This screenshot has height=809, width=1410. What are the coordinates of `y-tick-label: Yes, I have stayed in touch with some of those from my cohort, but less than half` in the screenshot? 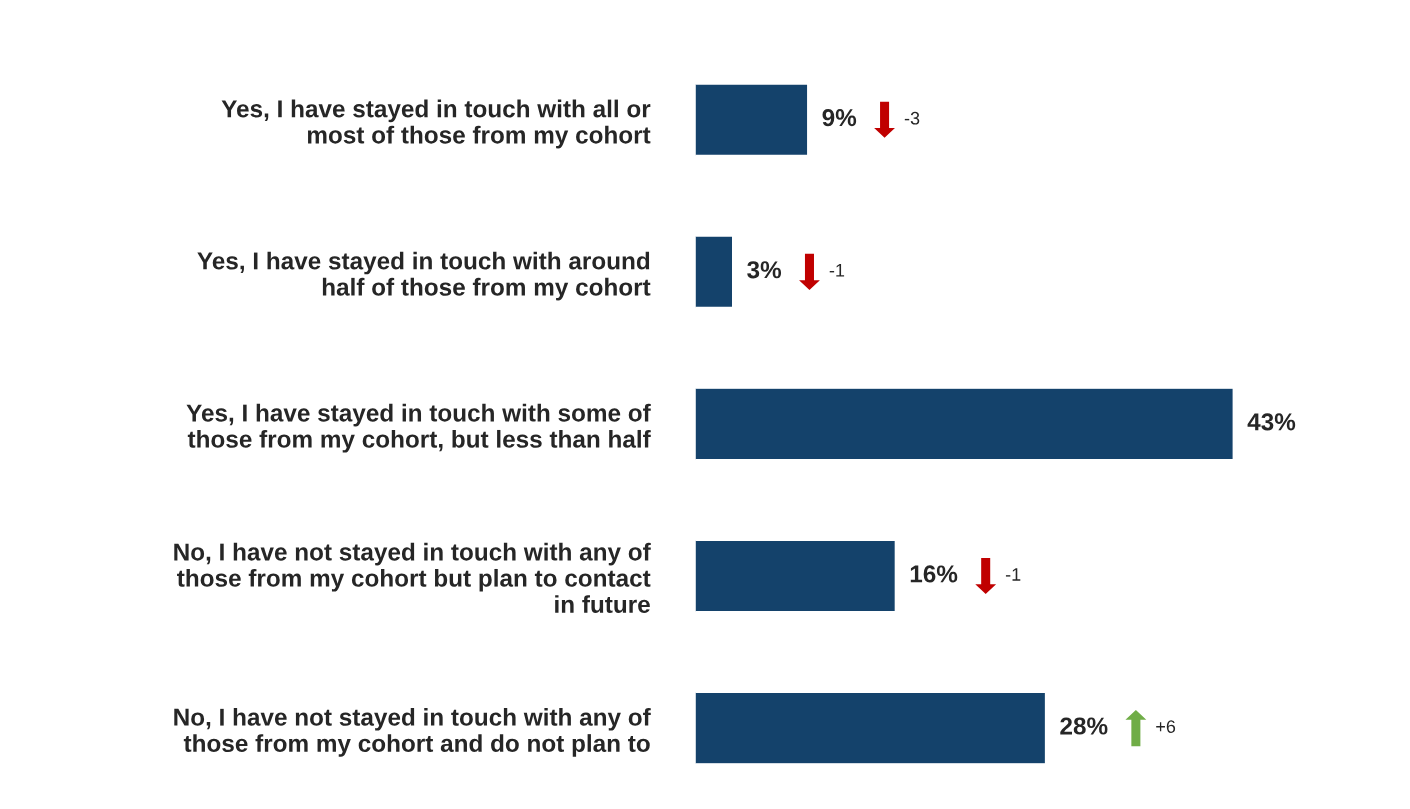 It's located at (418, 428).